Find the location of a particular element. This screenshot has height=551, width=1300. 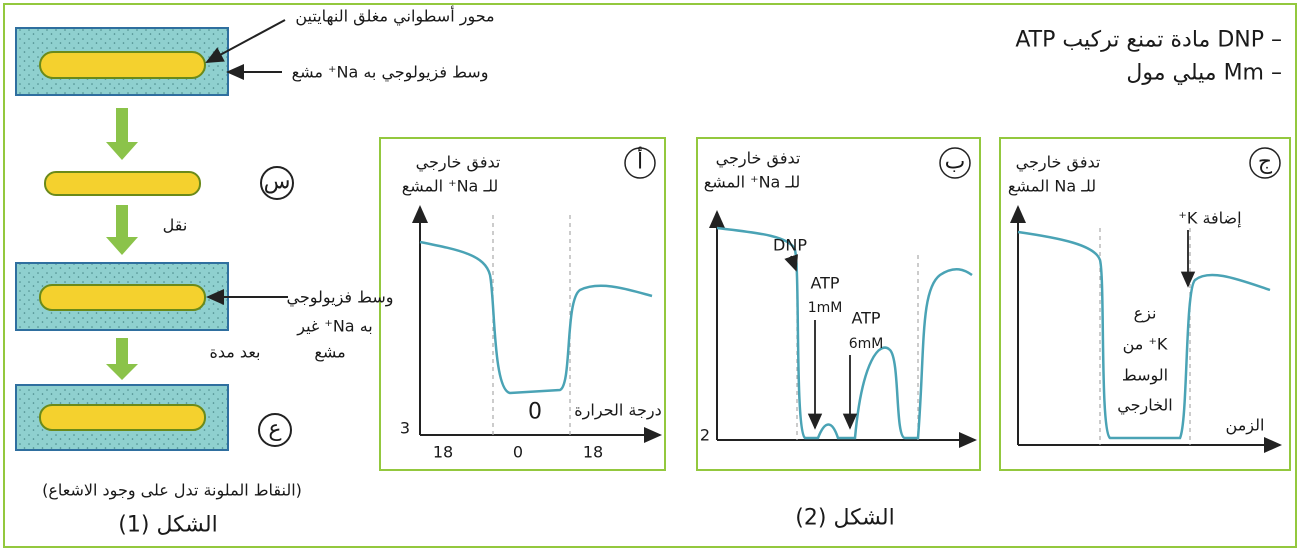

panel-letter: أ is located at coordinates (640, 162).